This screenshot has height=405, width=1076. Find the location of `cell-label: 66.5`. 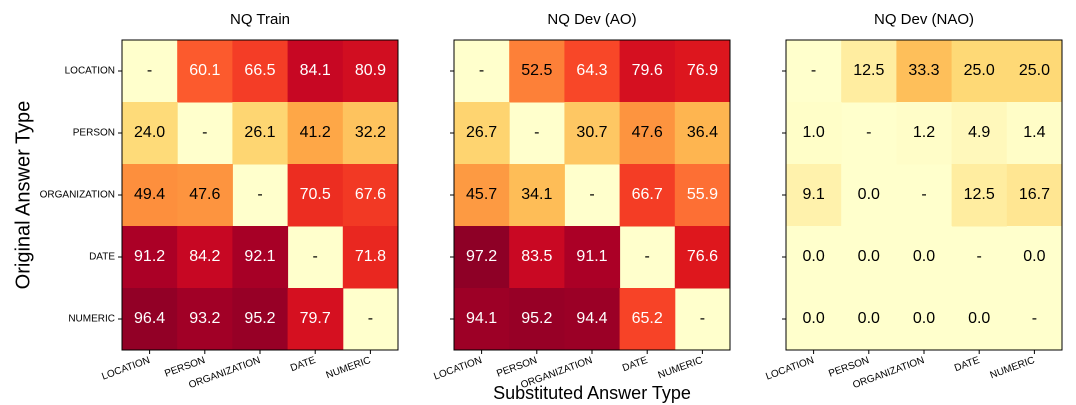

cell-label: 66.5 is located at coordinates (259, 70).